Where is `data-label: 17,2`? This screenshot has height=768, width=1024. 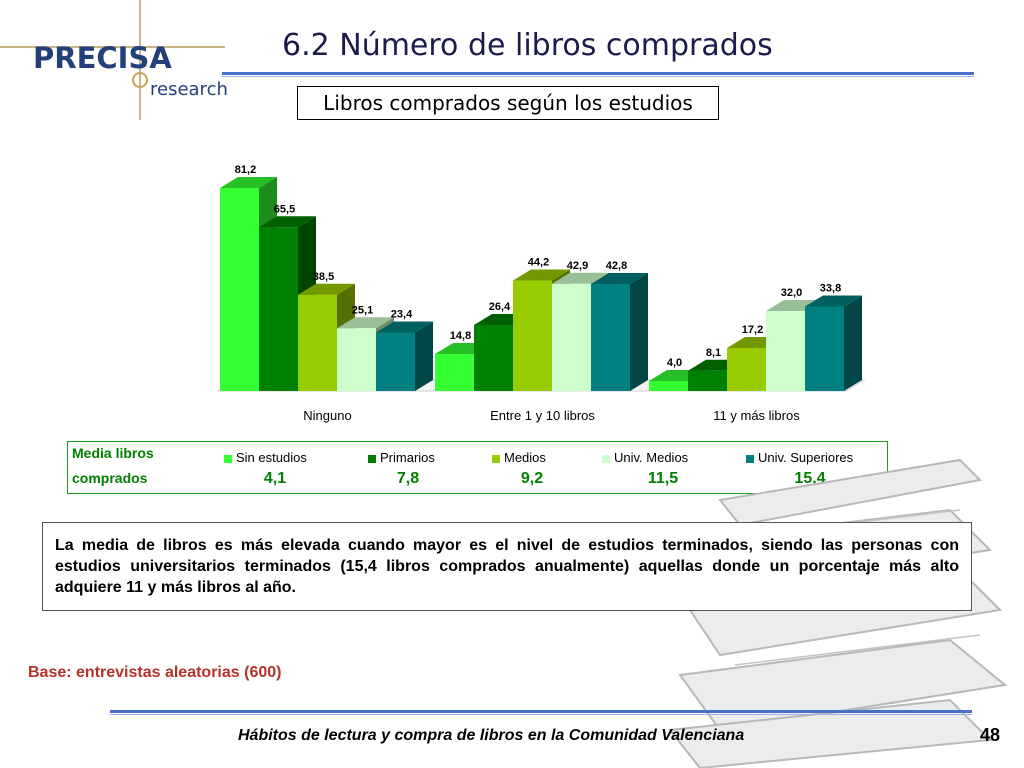
data-label: 17,2 is located at coordinates (752, 330).